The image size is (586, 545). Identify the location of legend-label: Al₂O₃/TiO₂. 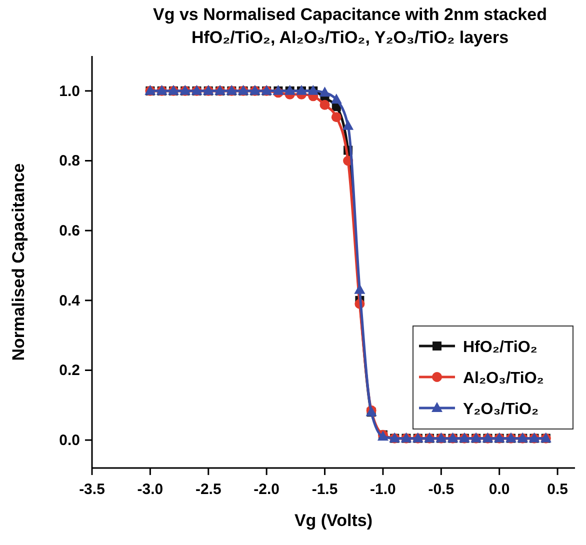
(503, 378).